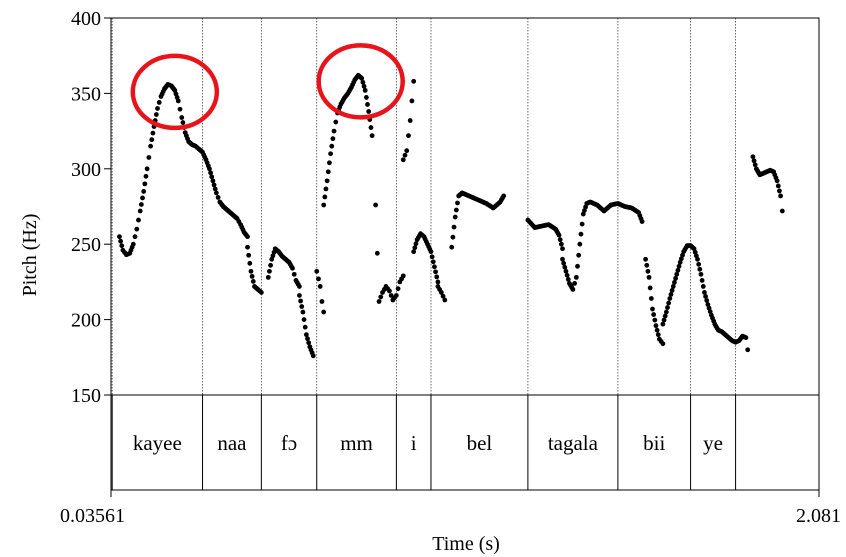  What do you see at coordinates (86, 321) in the screenshot?
I see `y-tick-label-200: 200` at bounding box center [86, 321].